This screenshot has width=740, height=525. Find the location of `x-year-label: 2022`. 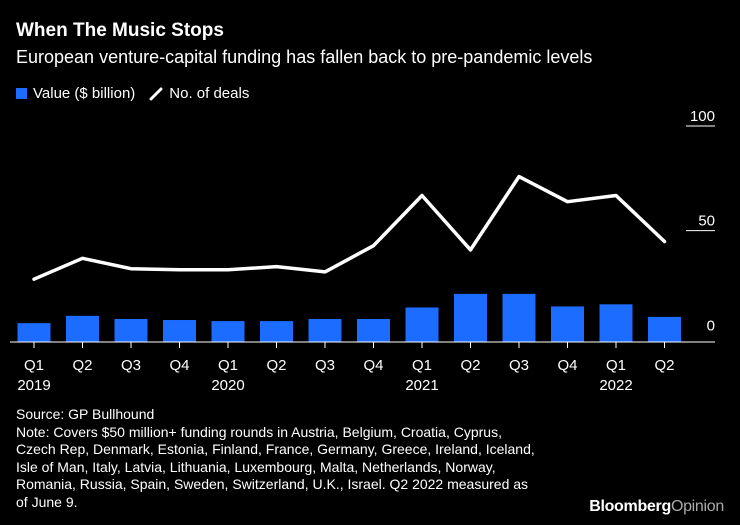

x-year-label: 2022 is located at coordinates (615, 385).